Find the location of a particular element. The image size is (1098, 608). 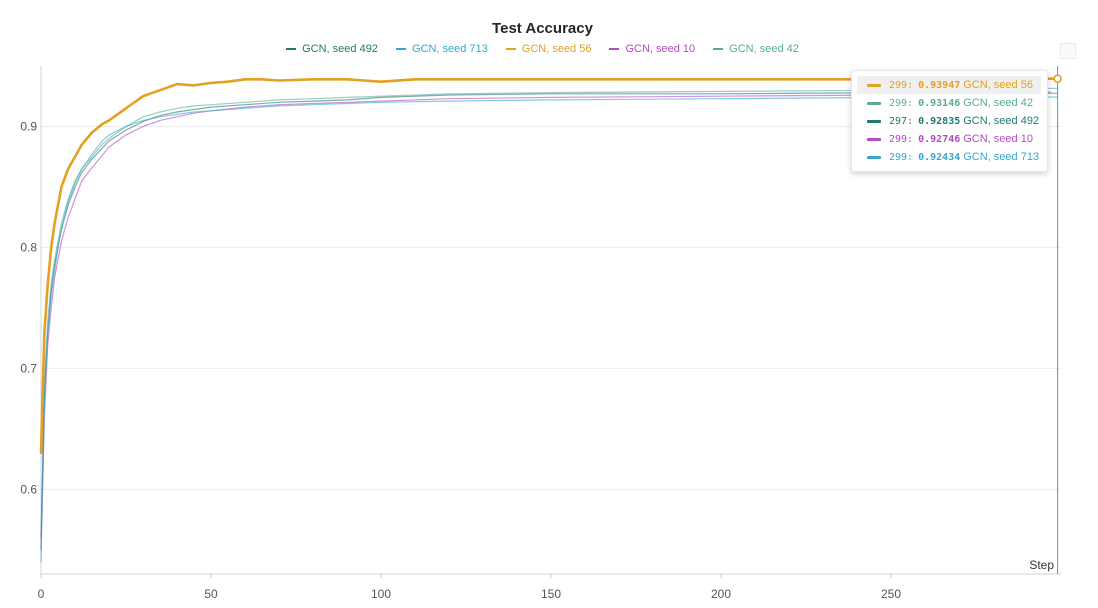

tooltip-value: 0.92746 is located at coordinates (939, 139).